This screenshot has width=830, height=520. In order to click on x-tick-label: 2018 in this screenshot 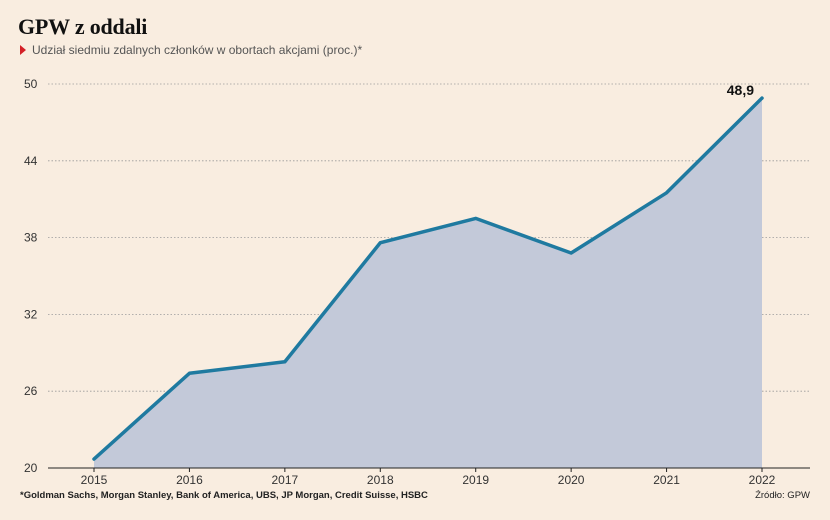, I will do `click(380, 480)`.